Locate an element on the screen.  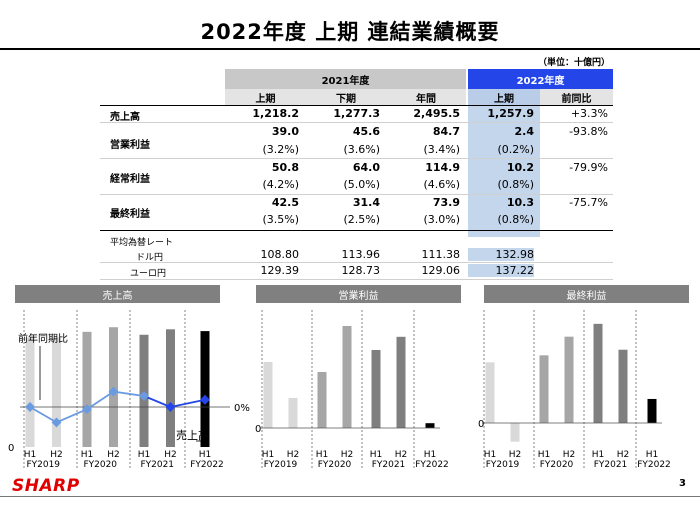
cell: 50.8 is located at coordinates (285, 167).